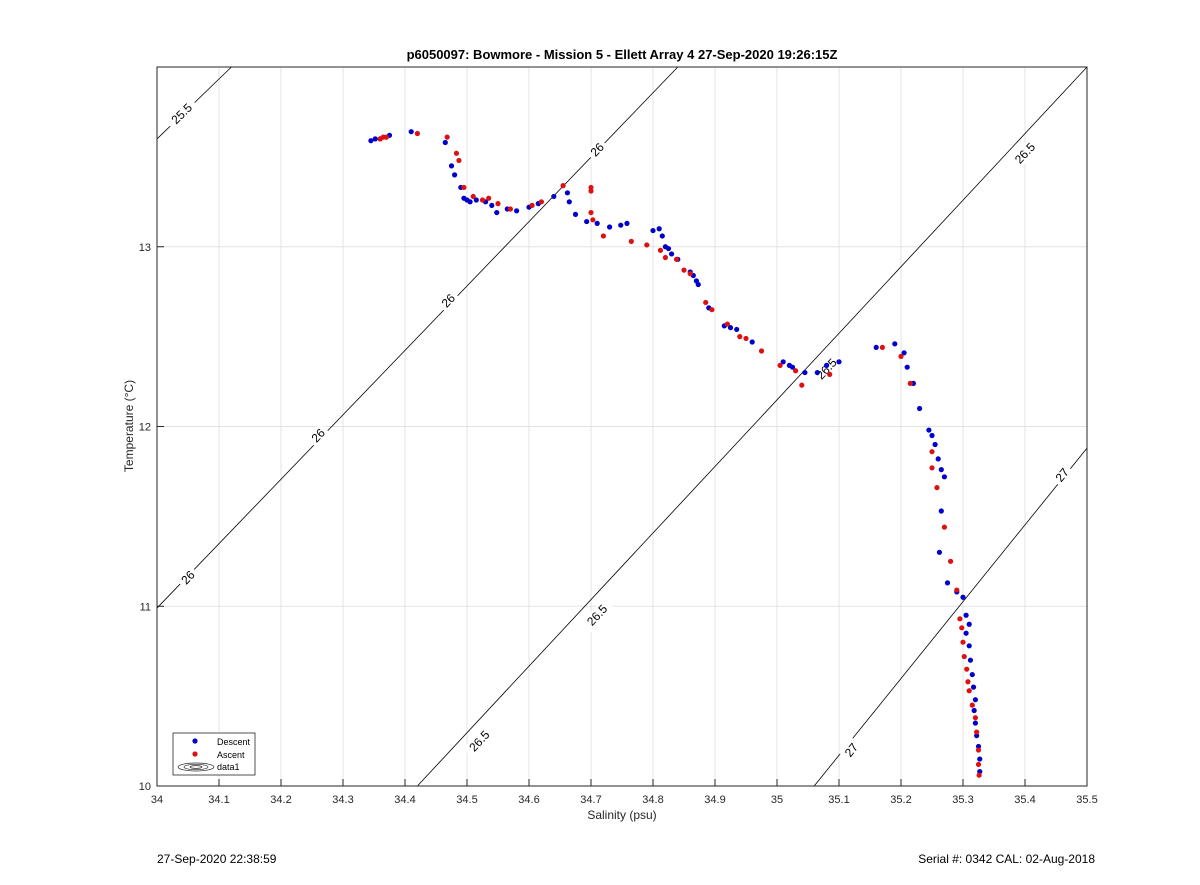  I want to click on legend: Descent Ascent data1, so click(214, 754).